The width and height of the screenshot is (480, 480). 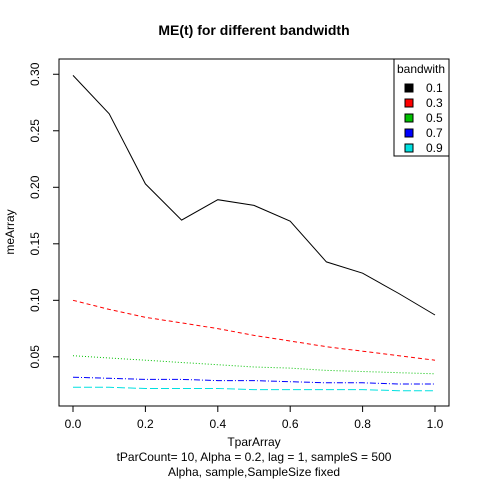 What do you see at coordinates (35, 244) in the screenshot?
I see `y-tick-label: 0.15` at bounding box center [35, 244].